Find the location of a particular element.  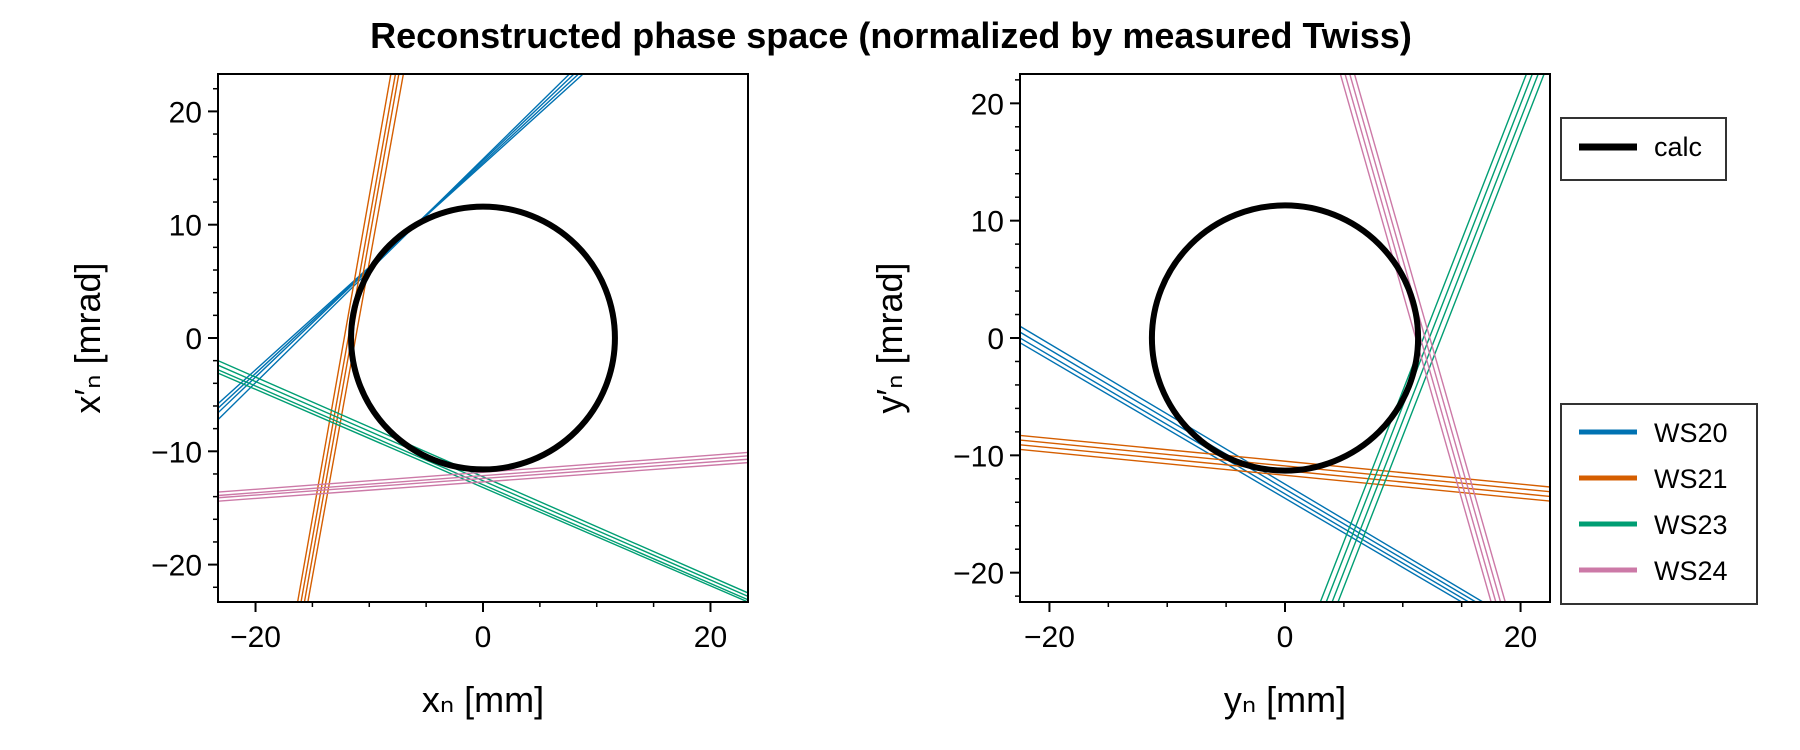

legend-wire-scanners: WS20 WS21 WS23 WS24 is located at coordinates (1659, 504).